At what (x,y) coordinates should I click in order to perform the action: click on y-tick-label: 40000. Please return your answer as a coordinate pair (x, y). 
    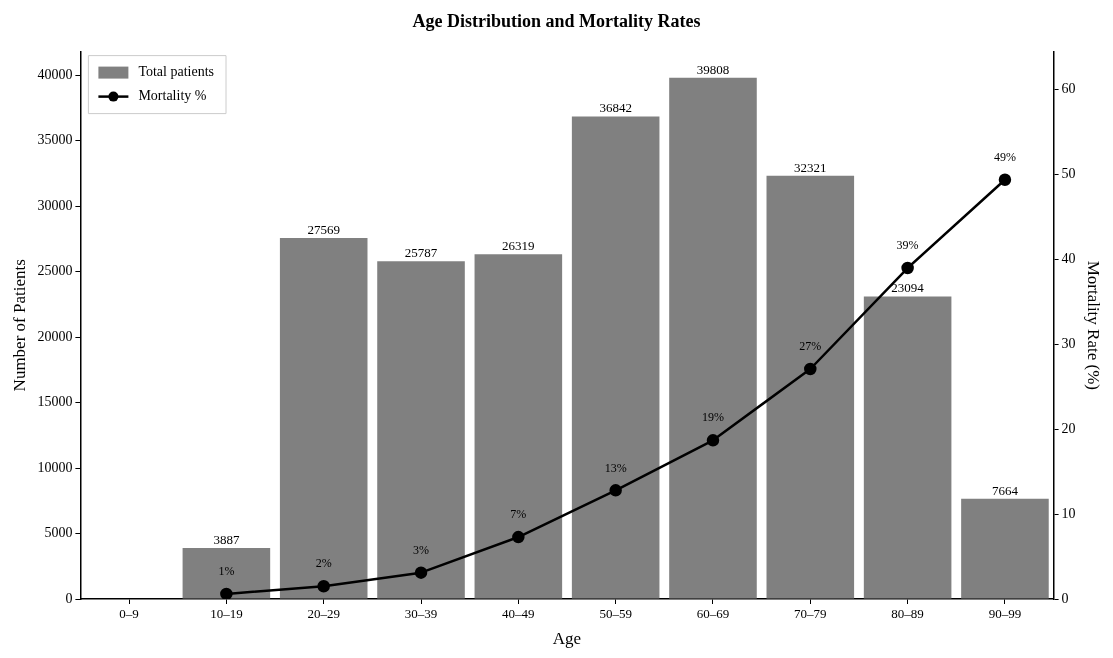
    Looking at the image, I should click on (55, 74).